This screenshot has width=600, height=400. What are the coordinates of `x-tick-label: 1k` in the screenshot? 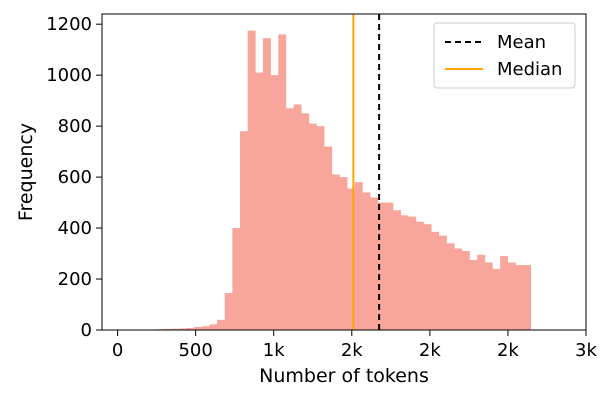 It's located at (274, 350).